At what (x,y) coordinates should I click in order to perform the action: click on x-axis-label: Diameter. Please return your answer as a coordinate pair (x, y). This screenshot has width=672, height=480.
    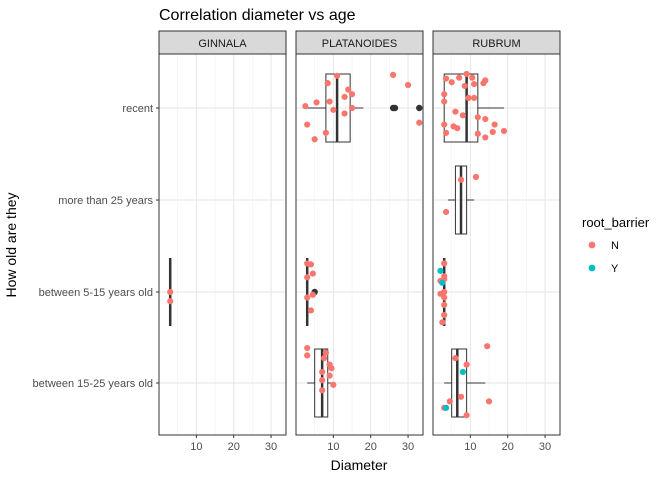
    Looking at the image, I should click on (359, 465).